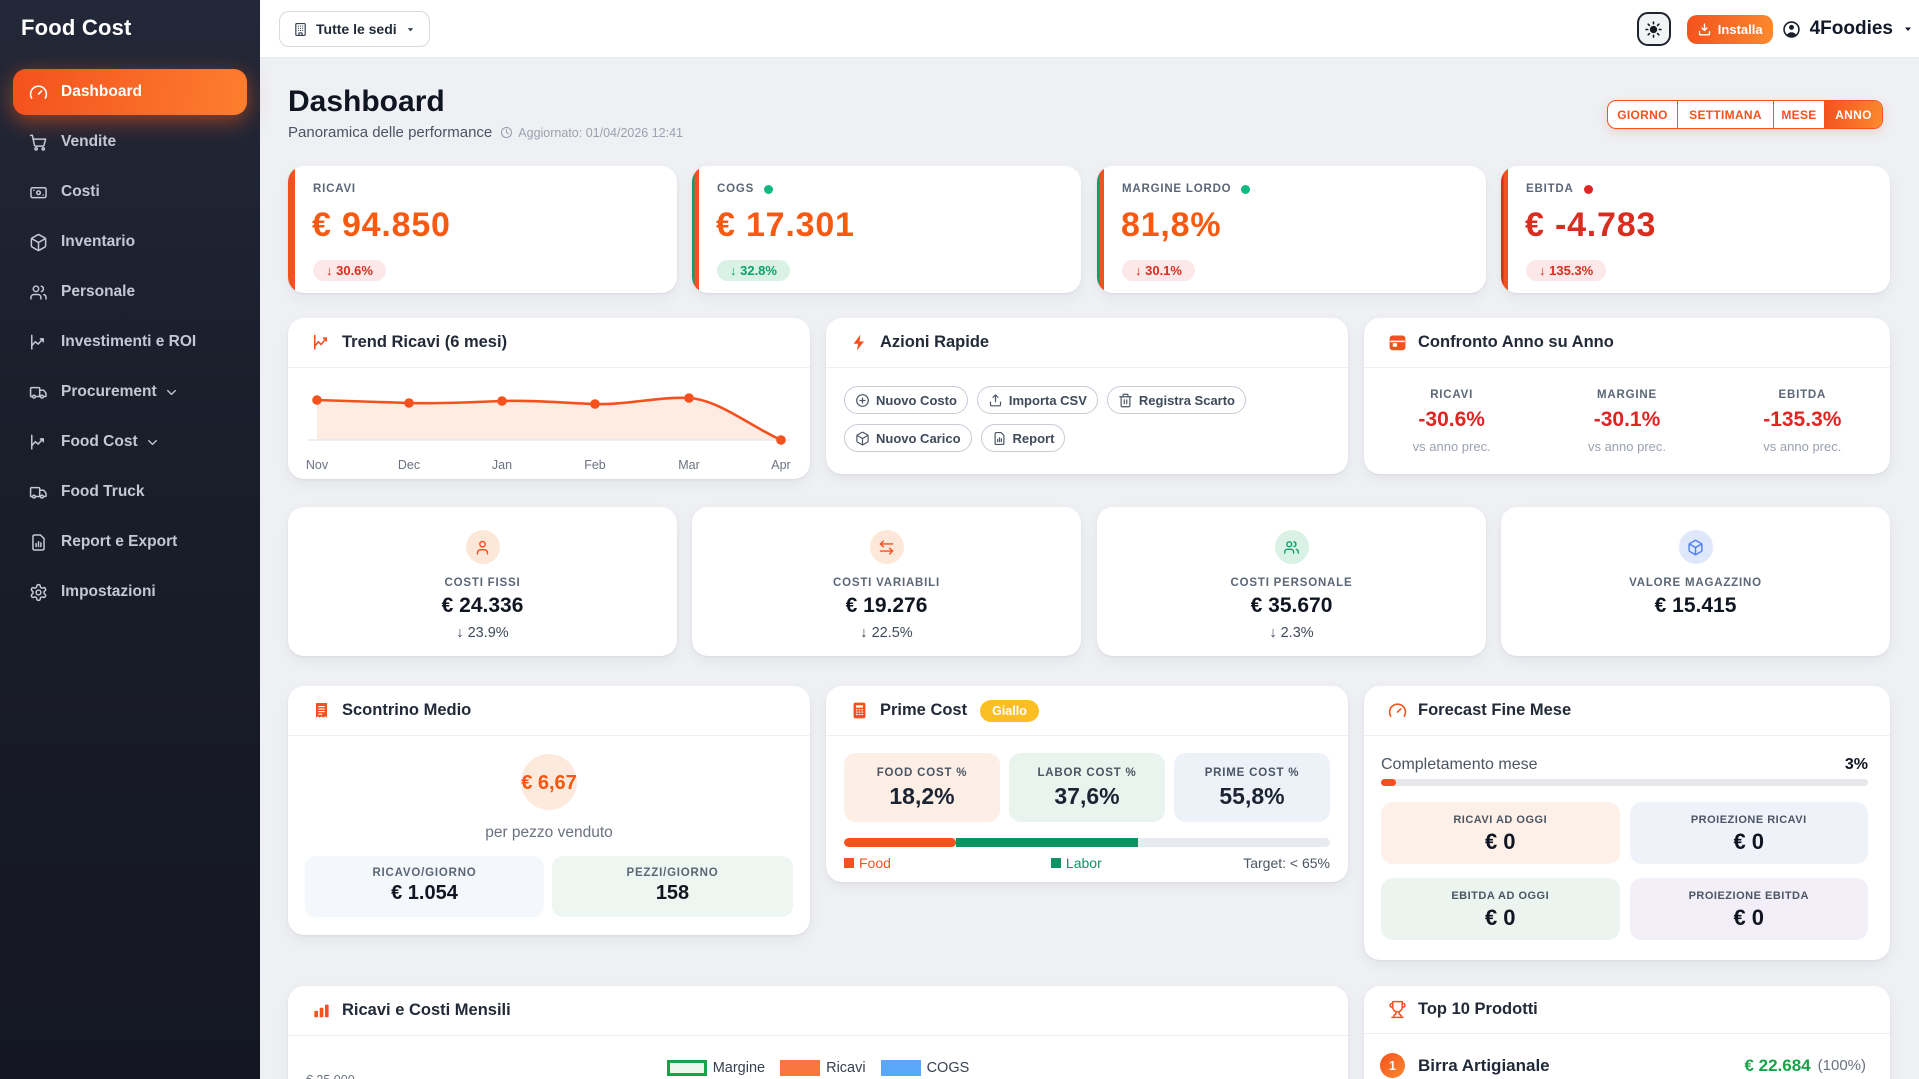  What do you see at coordinates (317, 465) in the screenshot?
I see `svg-text: Nov` at bounding box center [317, 465].